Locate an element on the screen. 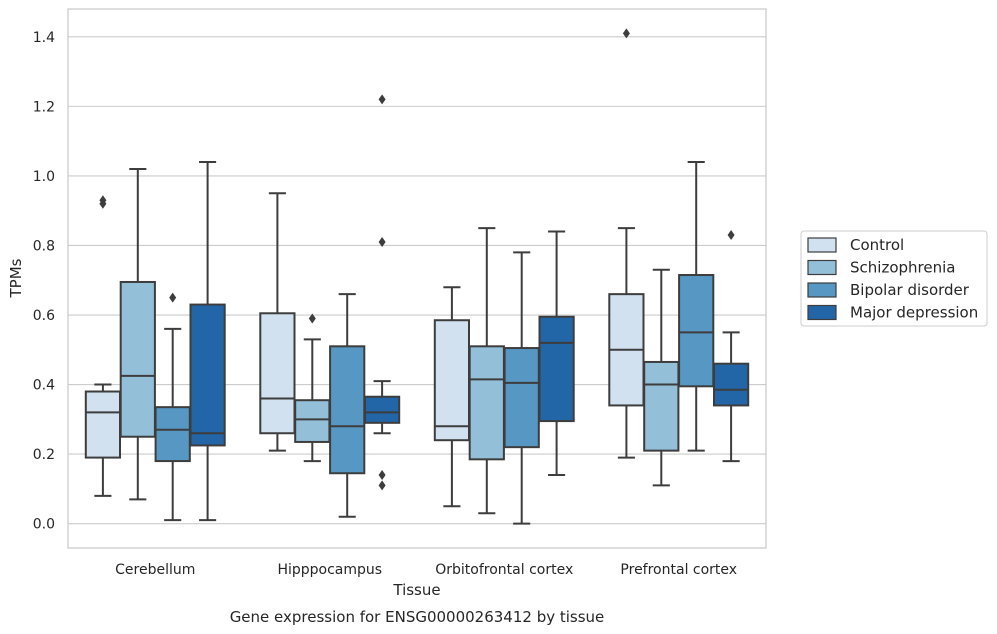  x-tick-label: Prefrontal cortex is located at coordinates (678, 570).